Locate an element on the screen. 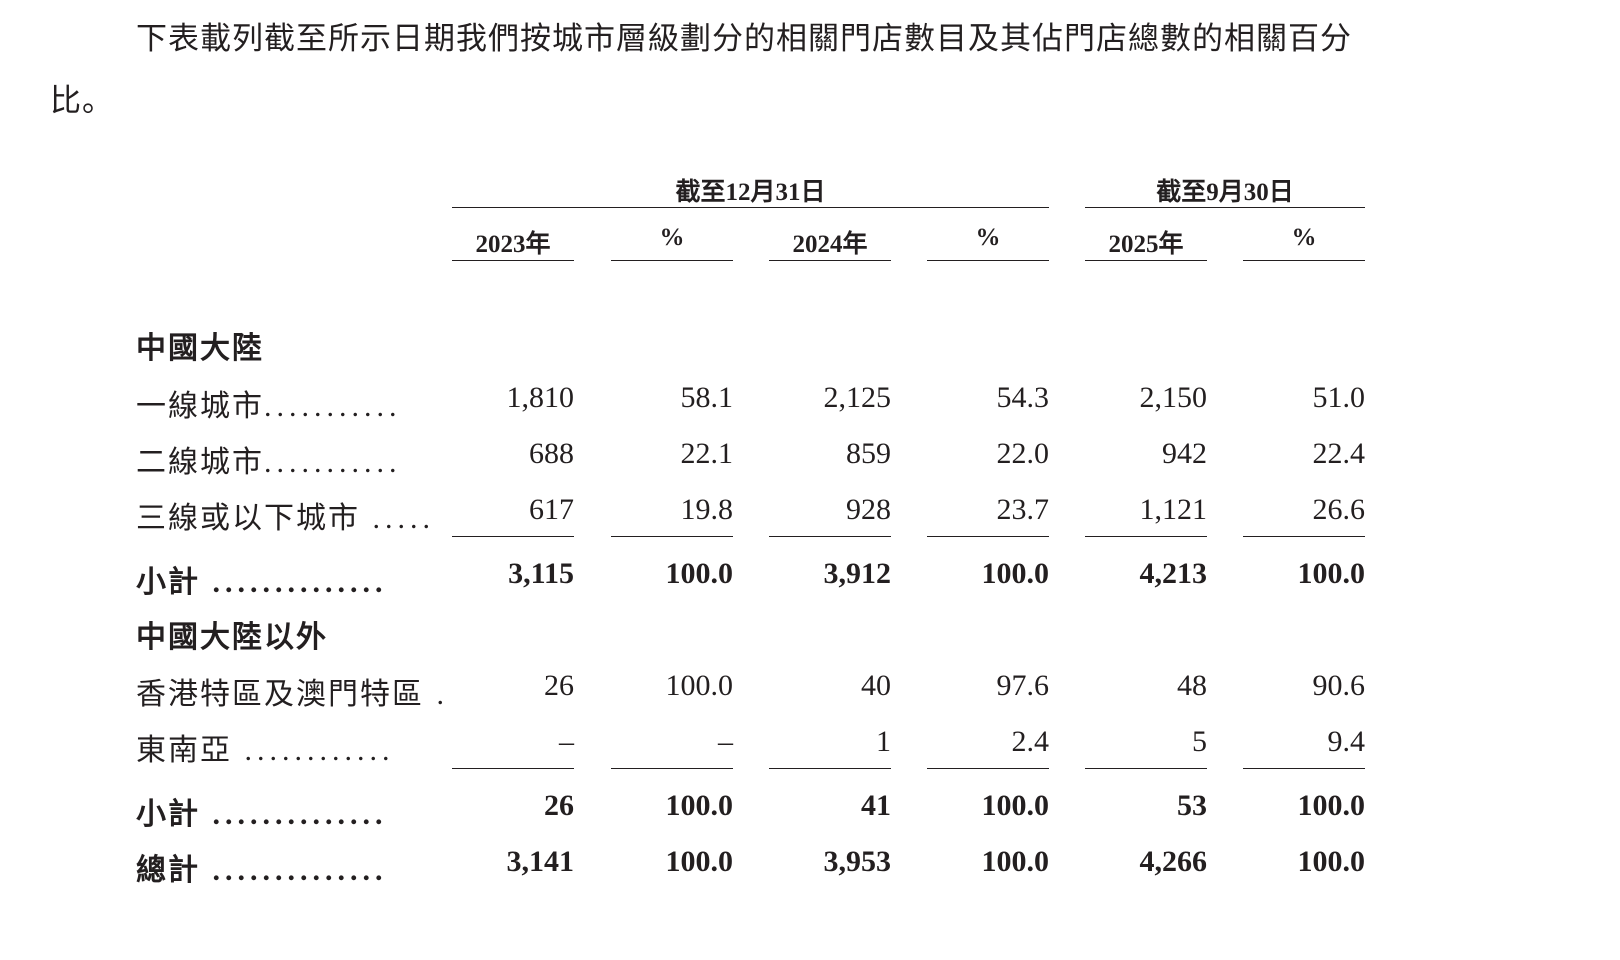 Image resolution: width=1620 pixels, height=960 pixels. cell-value: 688 is located at coordinates (551, 453).